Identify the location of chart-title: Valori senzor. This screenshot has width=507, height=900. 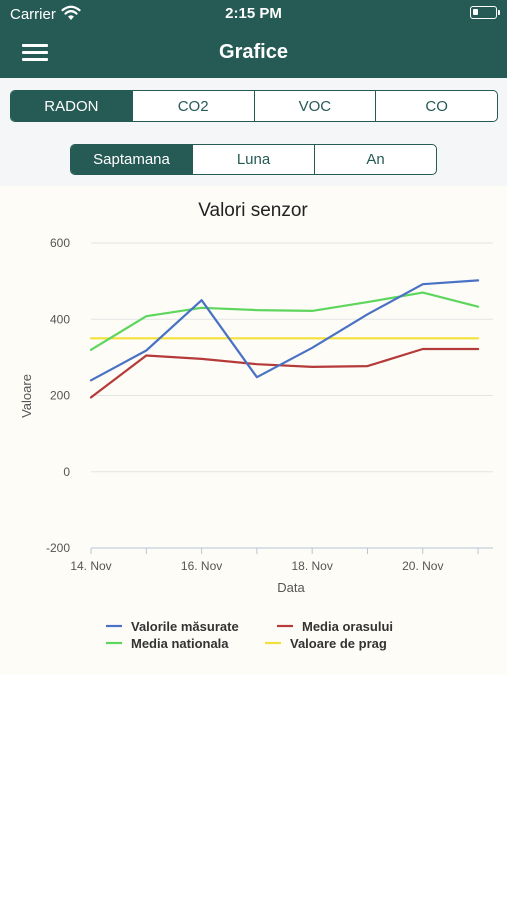
(253, 210).